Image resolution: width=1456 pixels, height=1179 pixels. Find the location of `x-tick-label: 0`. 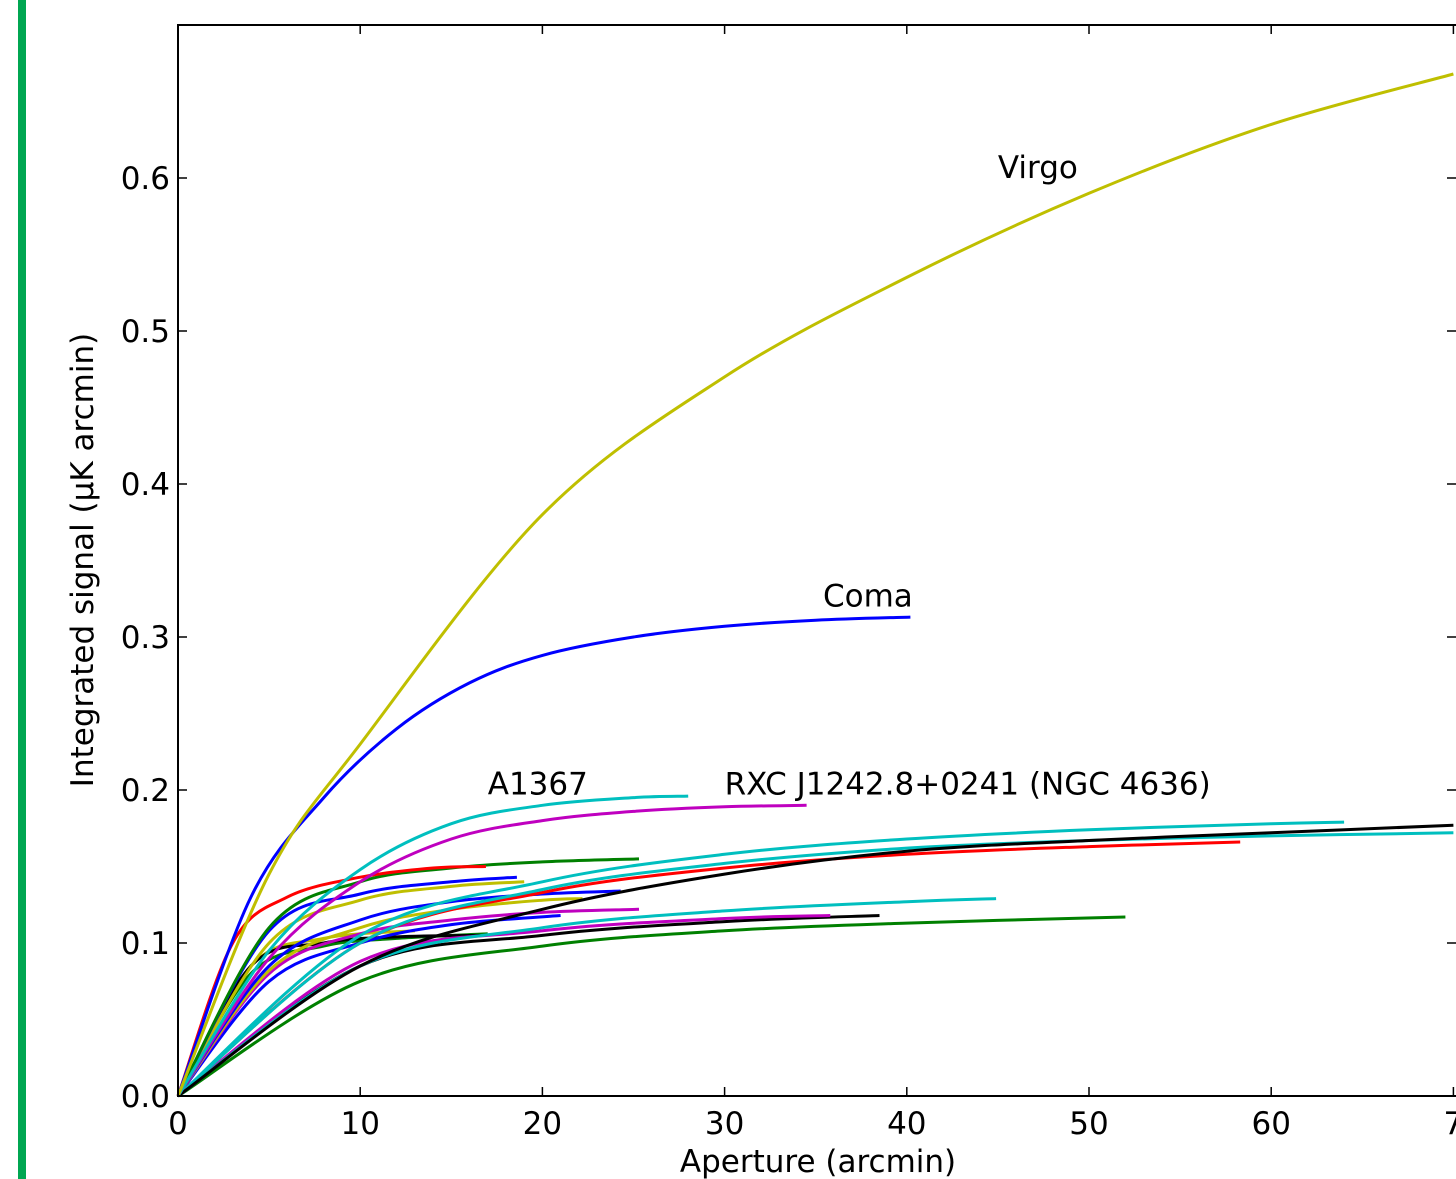

x-tick-label: 0 is located at coordinates (178, 1124).